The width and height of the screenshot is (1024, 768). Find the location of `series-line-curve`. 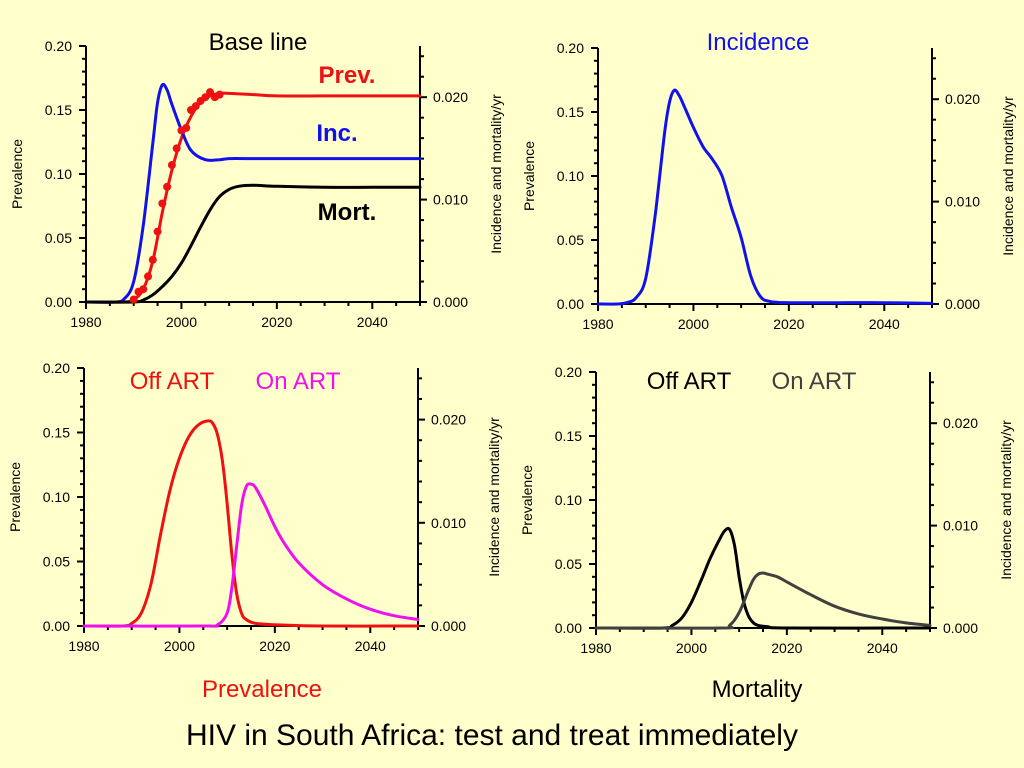

series-line-curve is located at coordinates (765, 197).